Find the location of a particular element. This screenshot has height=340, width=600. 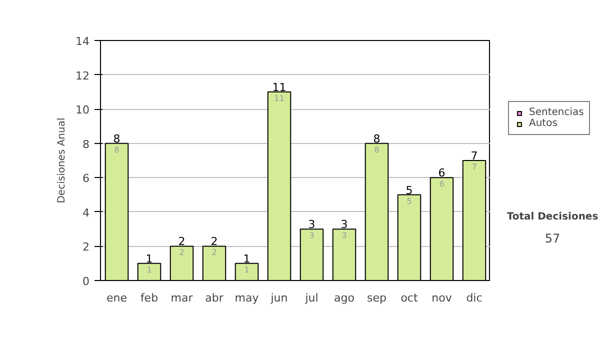

y-tick-label: 12 is located at coordinates (83, 75).